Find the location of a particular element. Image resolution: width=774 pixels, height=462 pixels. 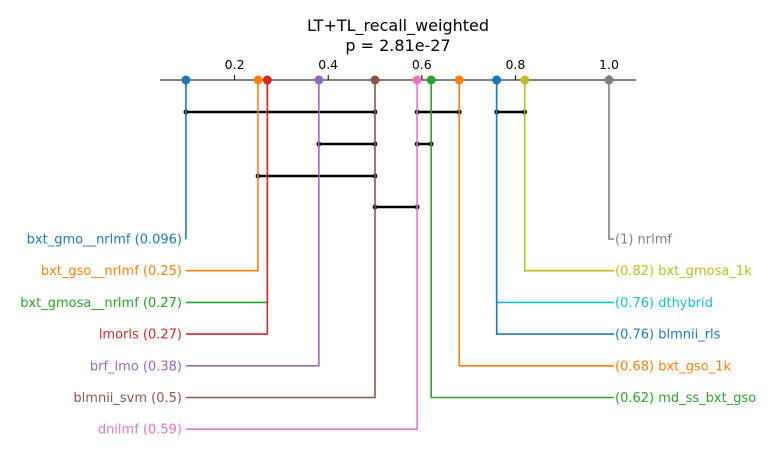

method-label: (0.76) dthybrid is located at coordinates (664, 303).